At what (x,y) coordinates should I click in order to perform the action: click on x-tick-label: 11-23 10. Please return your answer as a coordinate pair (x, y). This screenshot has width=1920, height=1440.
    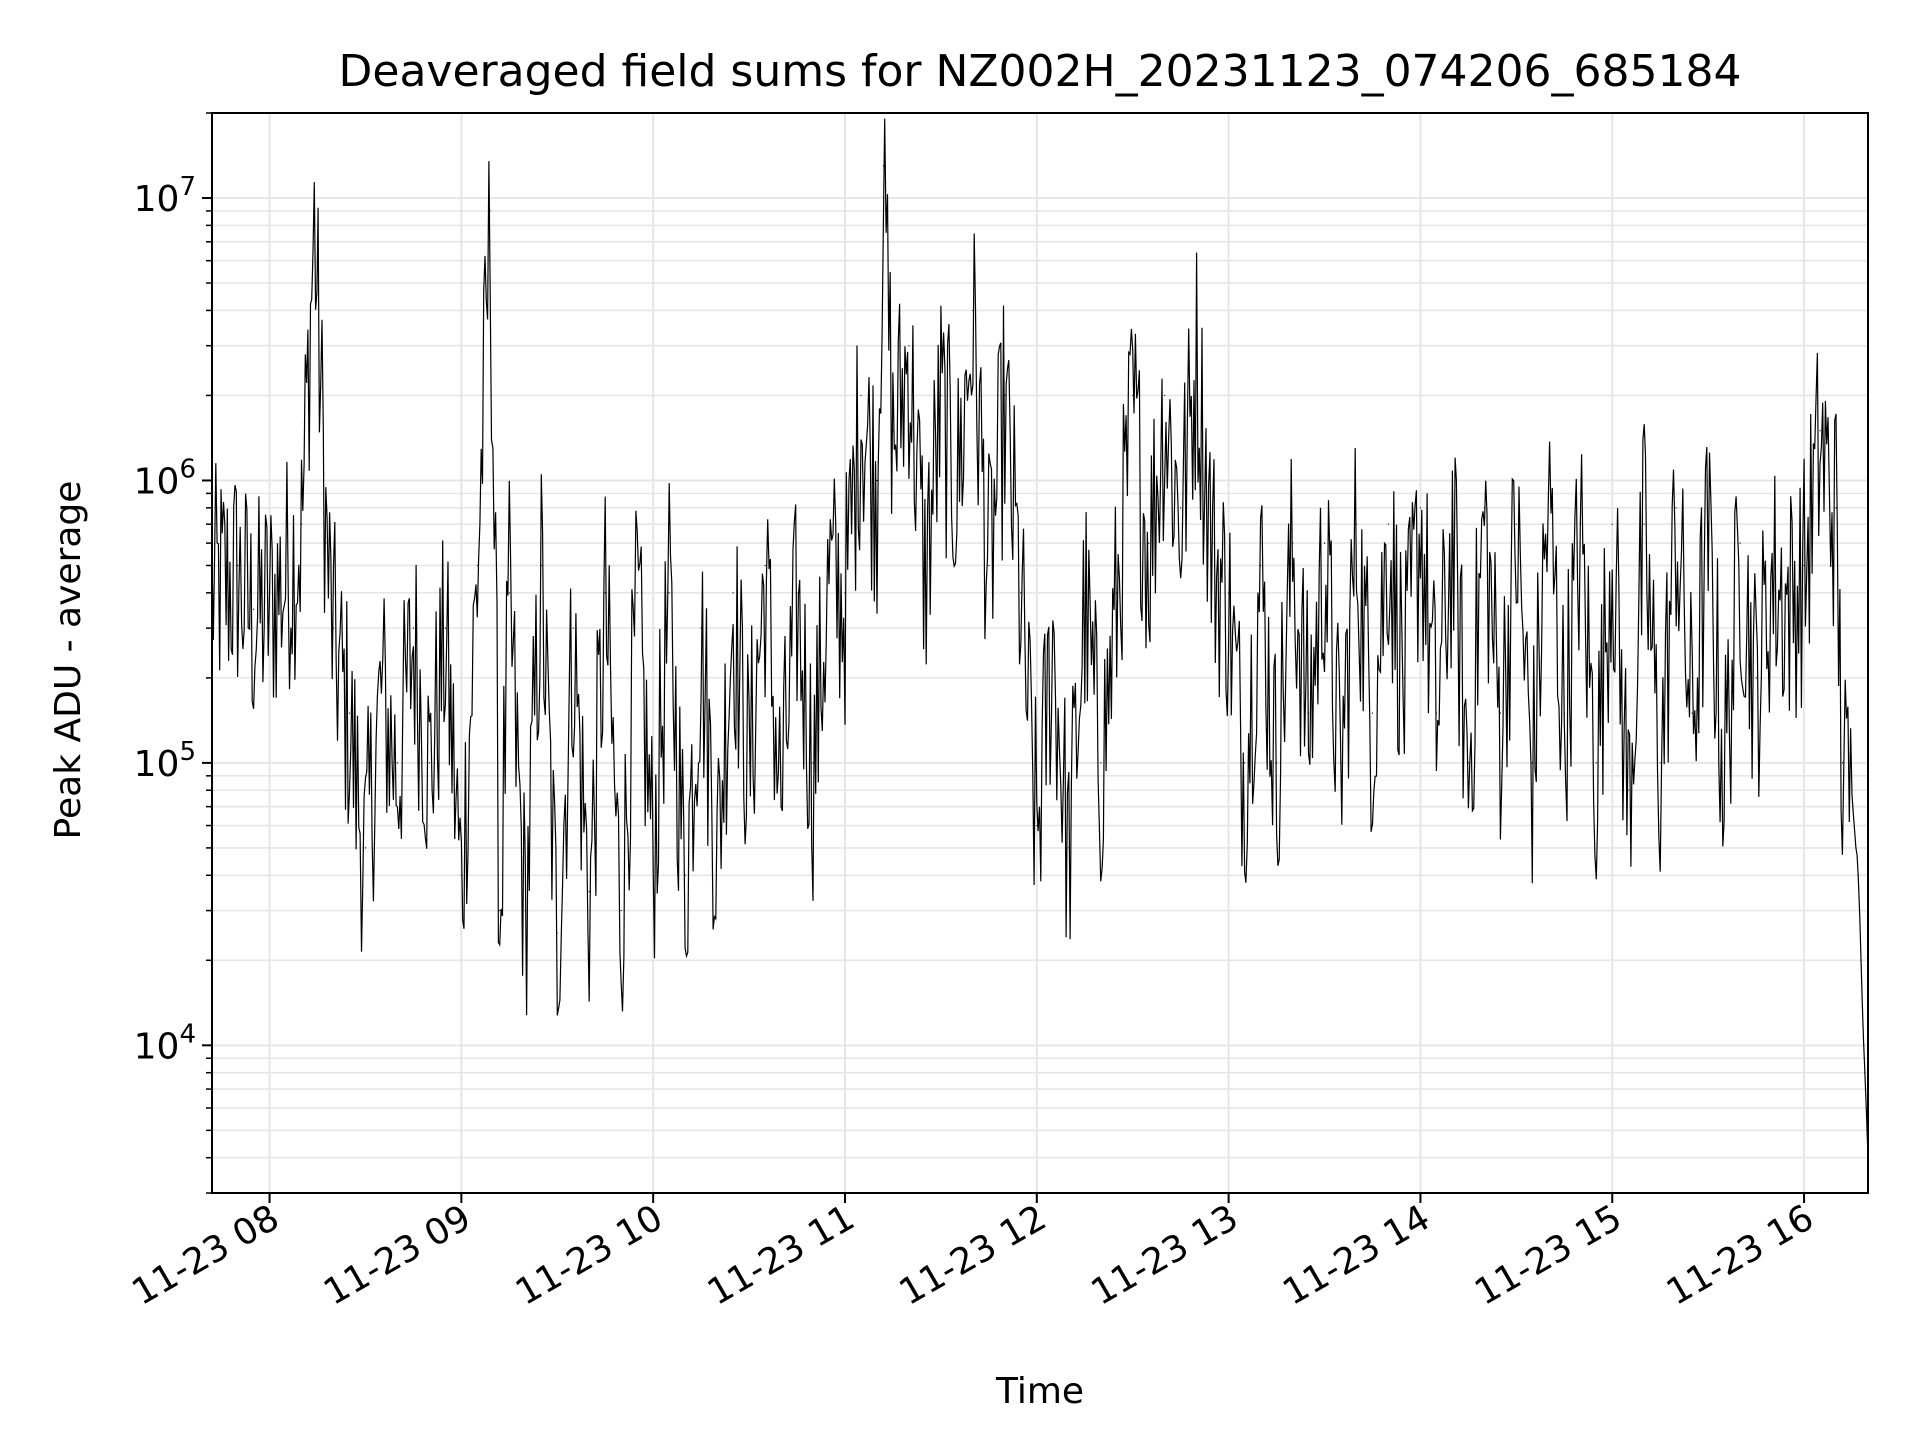
    Looking at the image, I should click on (589, 1255).